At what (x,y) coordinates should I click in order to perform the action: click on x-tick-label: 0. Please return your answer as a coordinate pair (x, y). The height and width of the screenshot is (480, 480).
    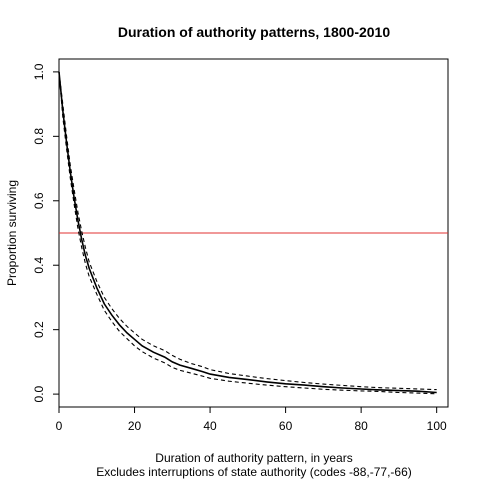
    Looking at the image, I should click on (59, 426).